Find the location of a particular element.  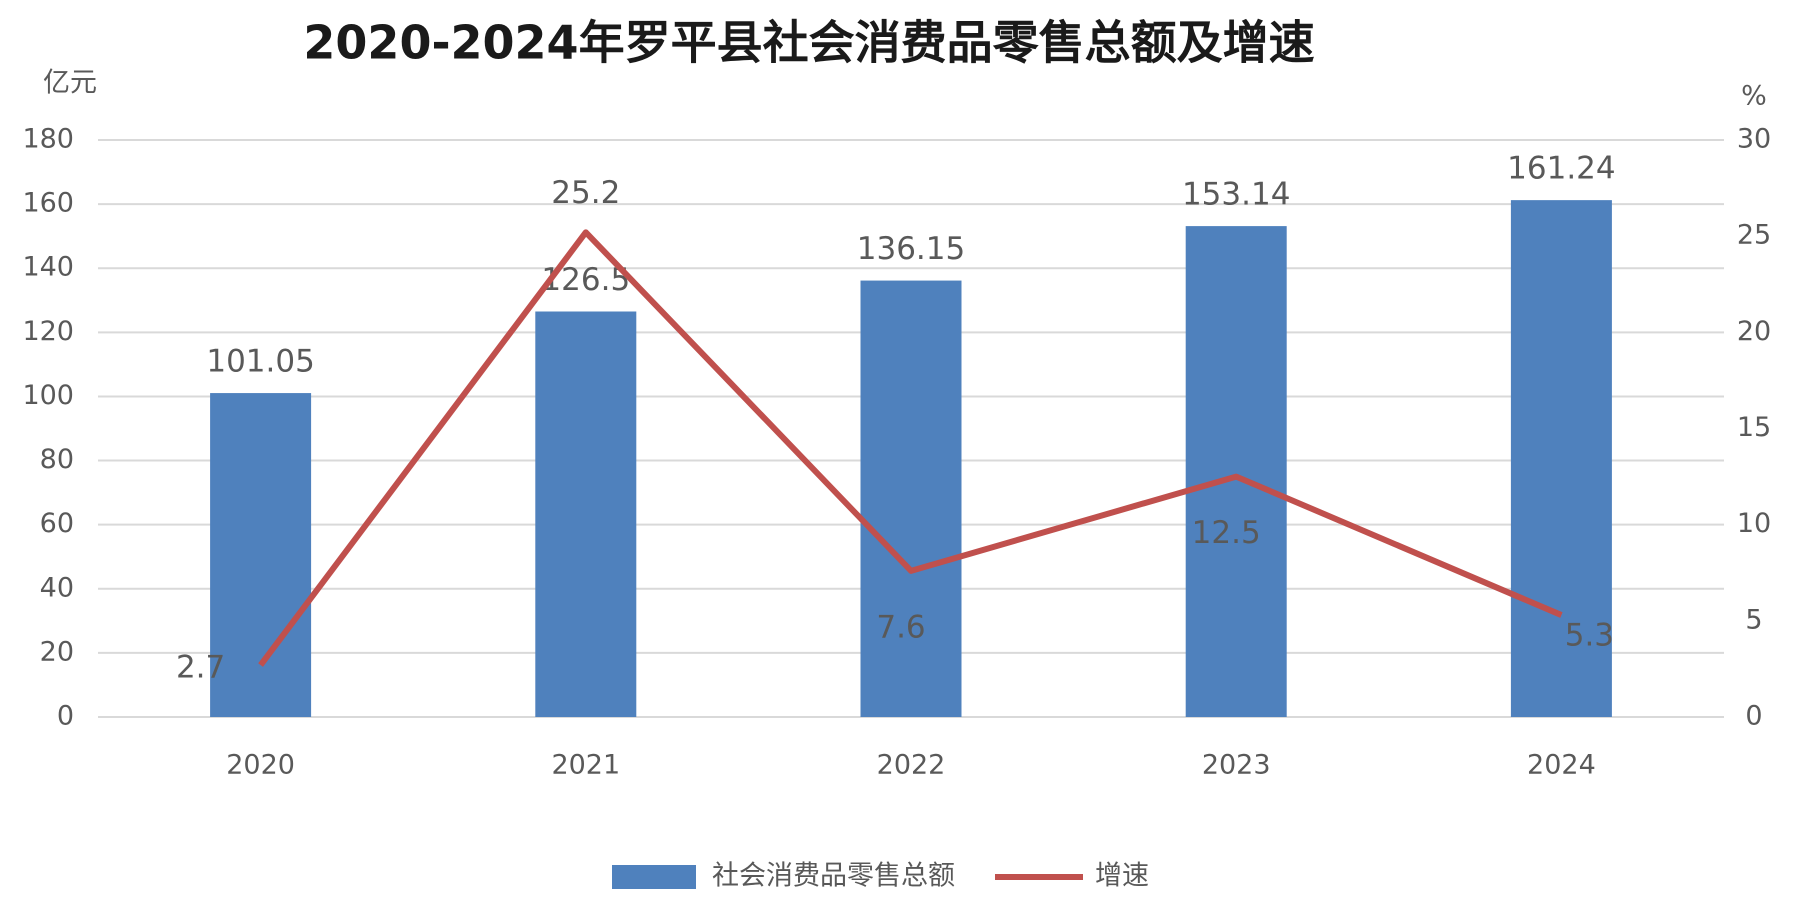

data-label: 153.14 is located at coordinates (1236, 195).